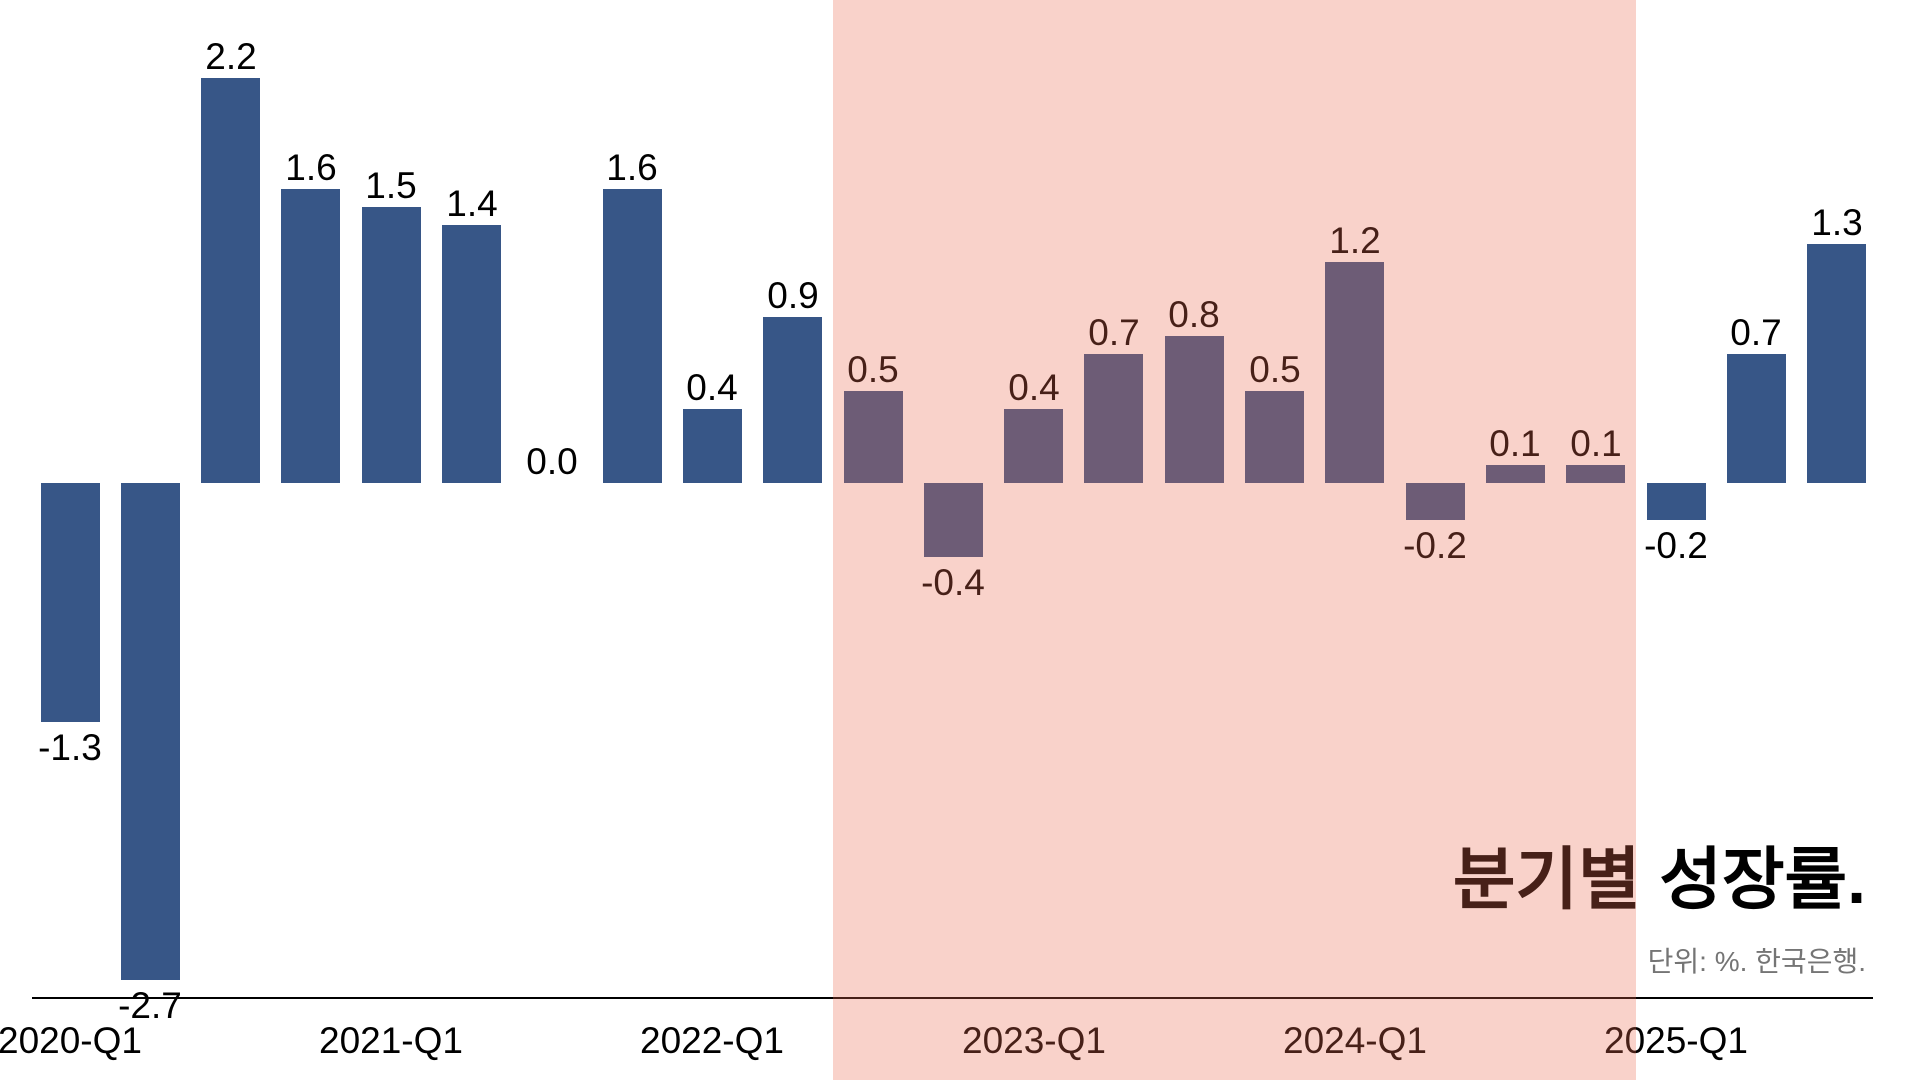 This screenshot has width=1920, height=1080. I want to click on bar-value-label-2021-Q1: 1.5, so click(391, 185).